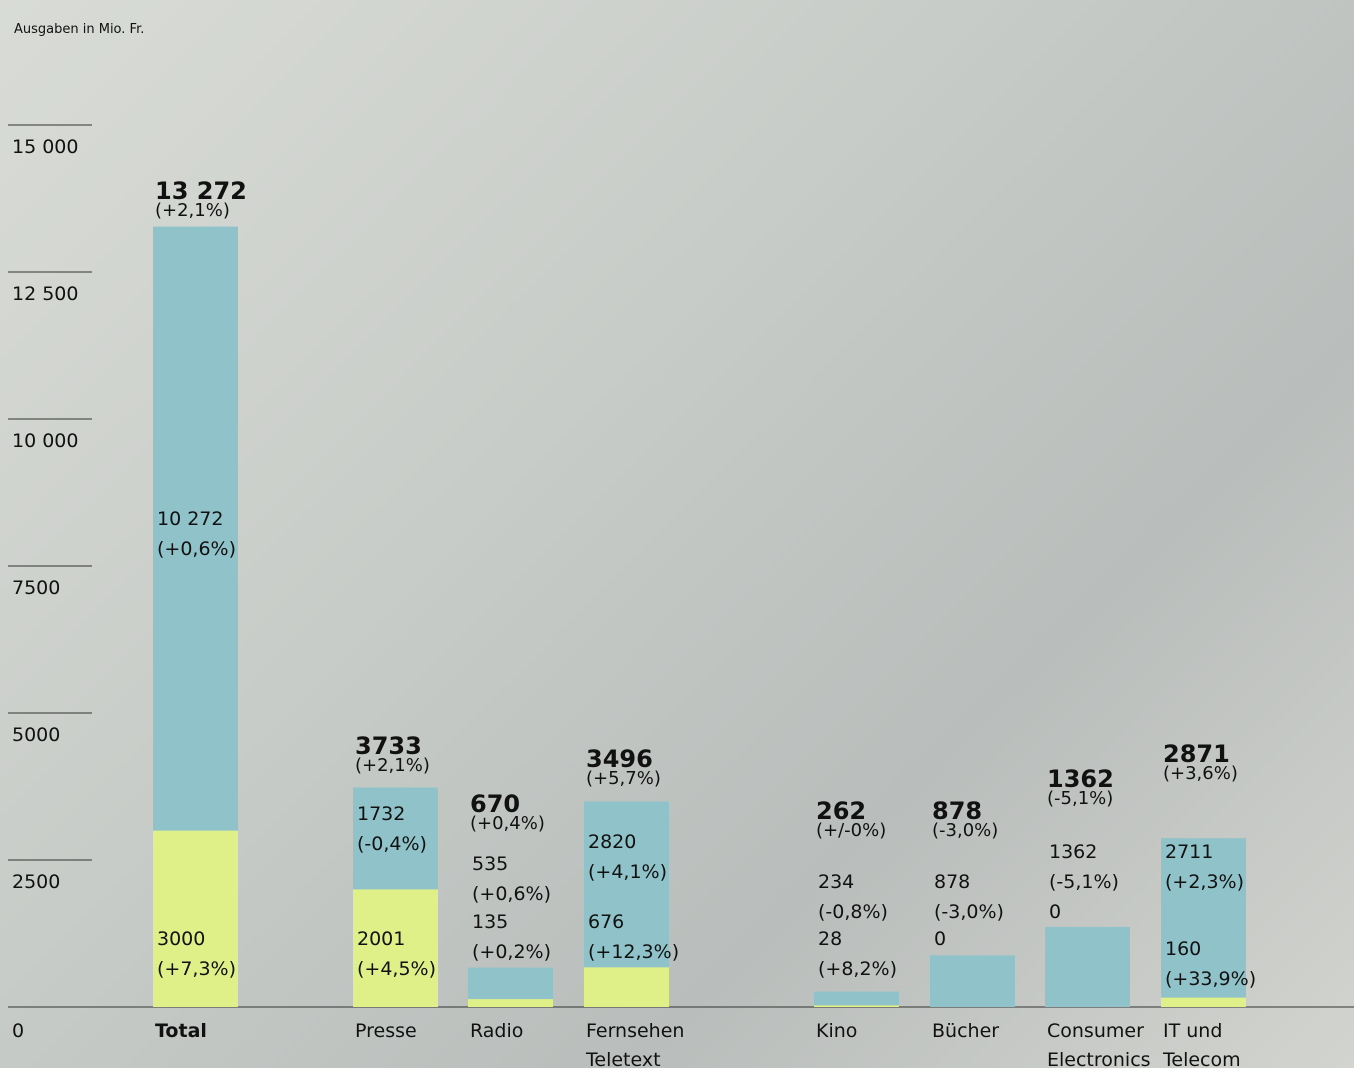 This screenshot has height=1068, width=1354. Describe the element at coordinates (201, 191) in the screenshot. I see `total-label: 13 272` at that location.